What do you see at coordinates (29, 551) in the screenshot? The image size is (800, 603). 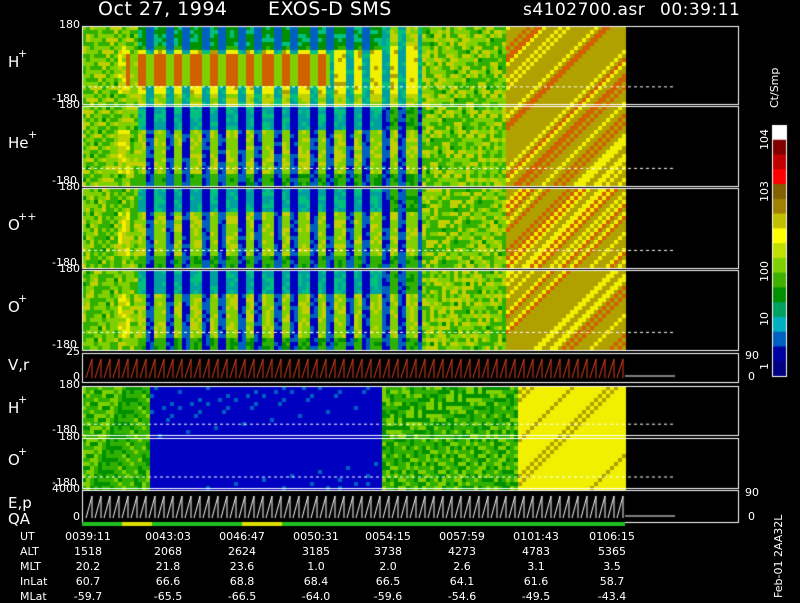 I see `table-row-label: ALT` at bounding box center [29, 551].